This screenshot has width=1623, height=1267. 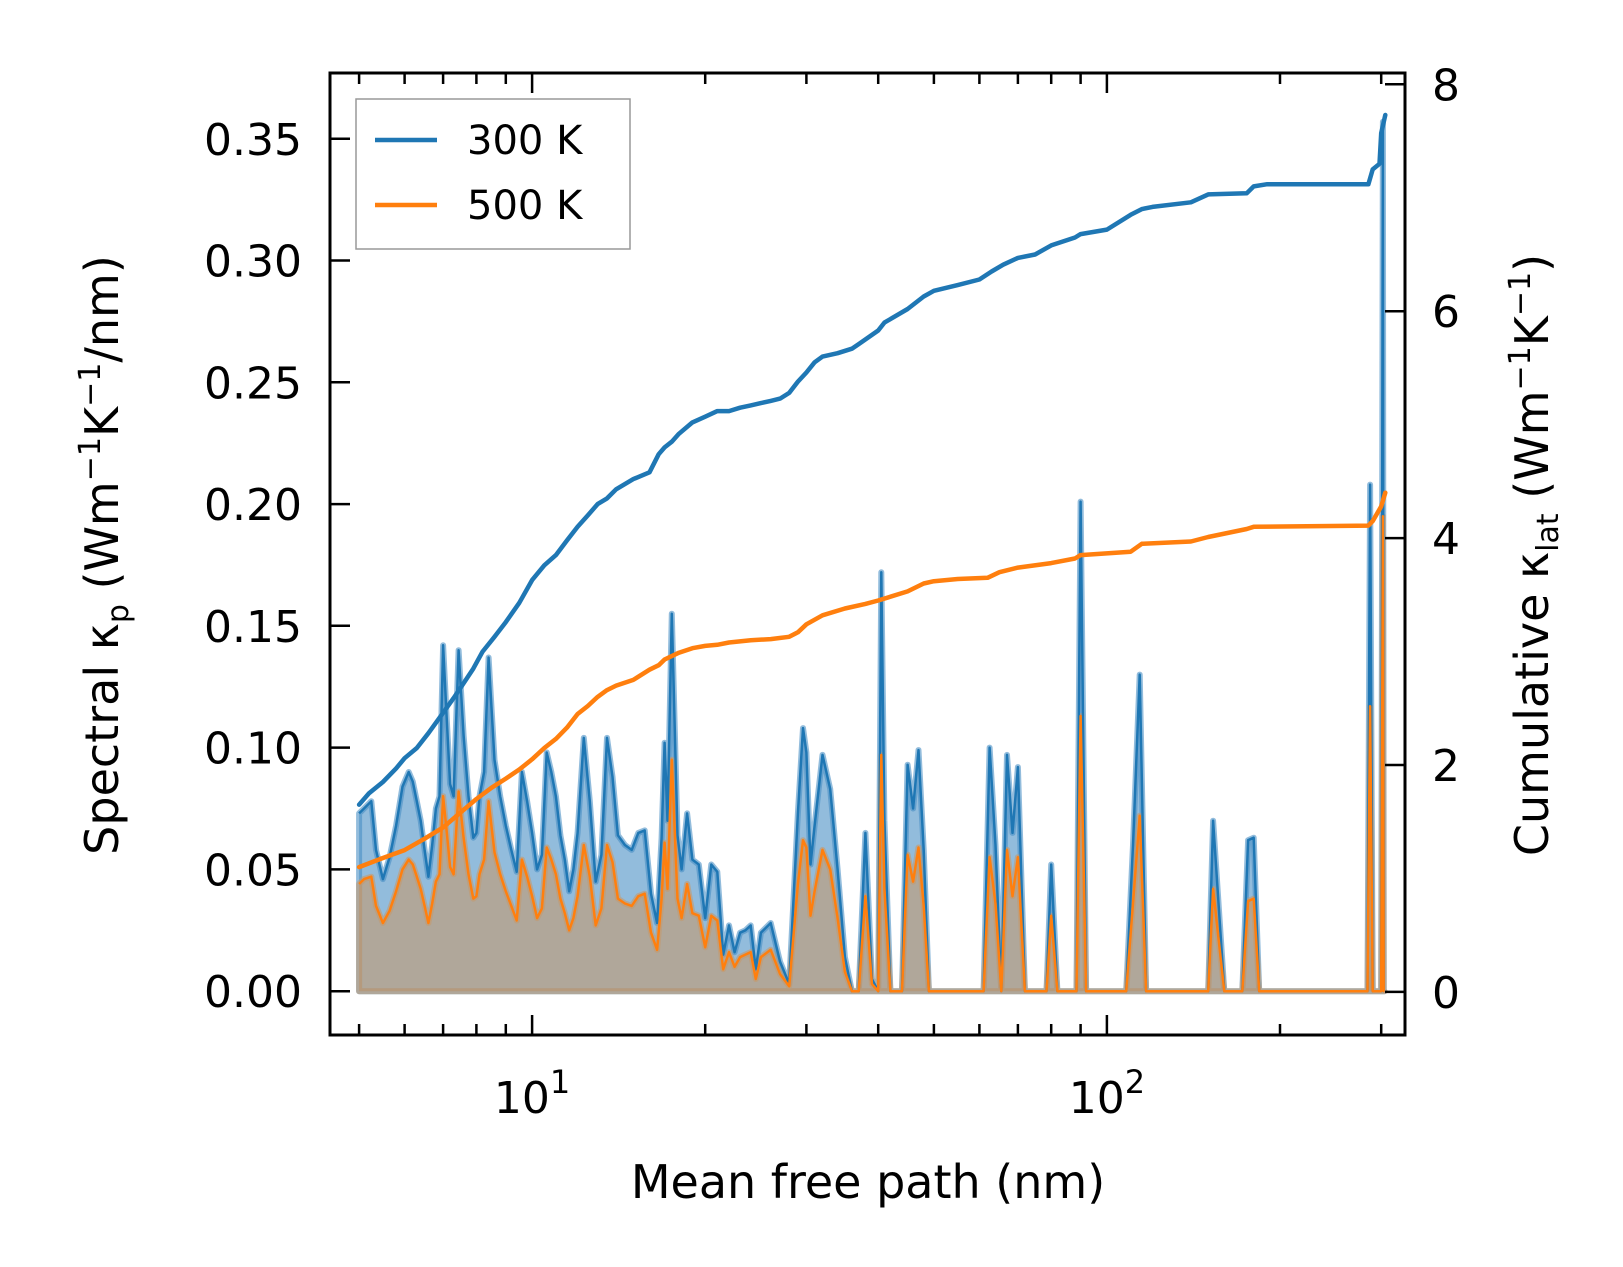 I want to click on x-tick-label: 10¹, so click(x=532, y=1093).